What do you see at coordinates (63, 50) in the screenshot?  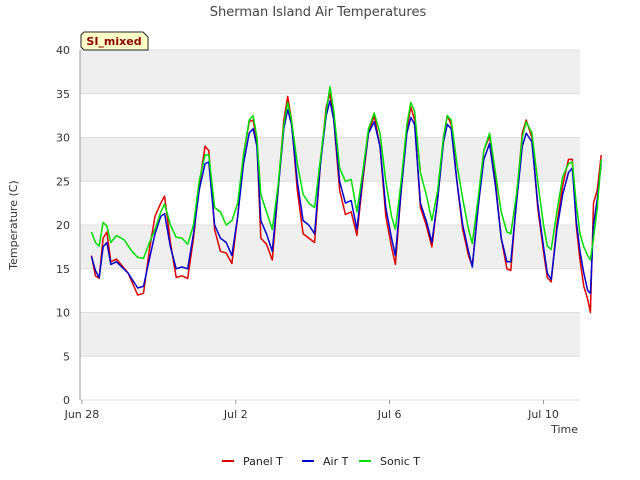 I see `y-tick-label: 40` at bounding box center [63, 50].